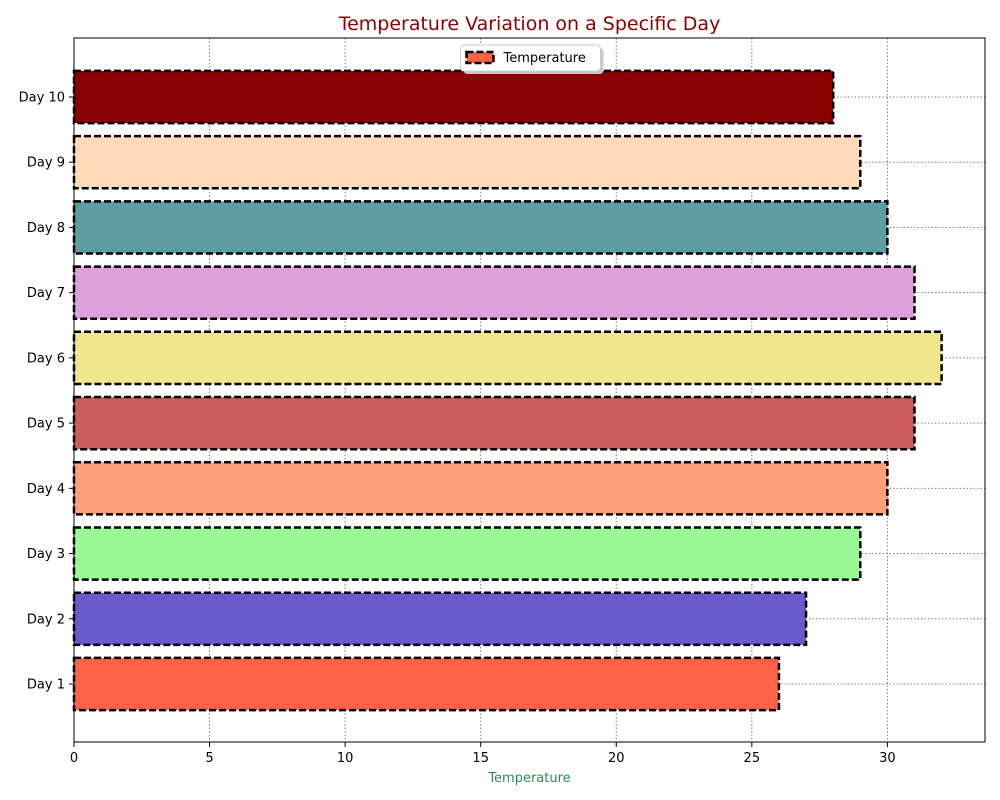 The image size is (1000, 800). I want to click on y-tick-label: Day 9, so click(46, 163).